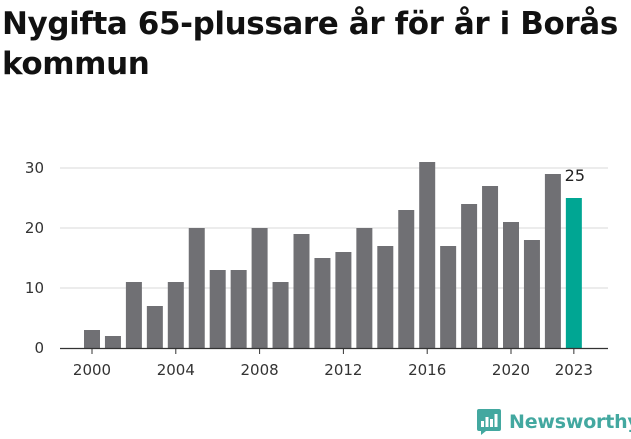 The height and width of the screenshot is (439, 631). Describe the element at coordinates (34, 288) in the screenshot. I see `y-tick-label-10: 10` at that location.